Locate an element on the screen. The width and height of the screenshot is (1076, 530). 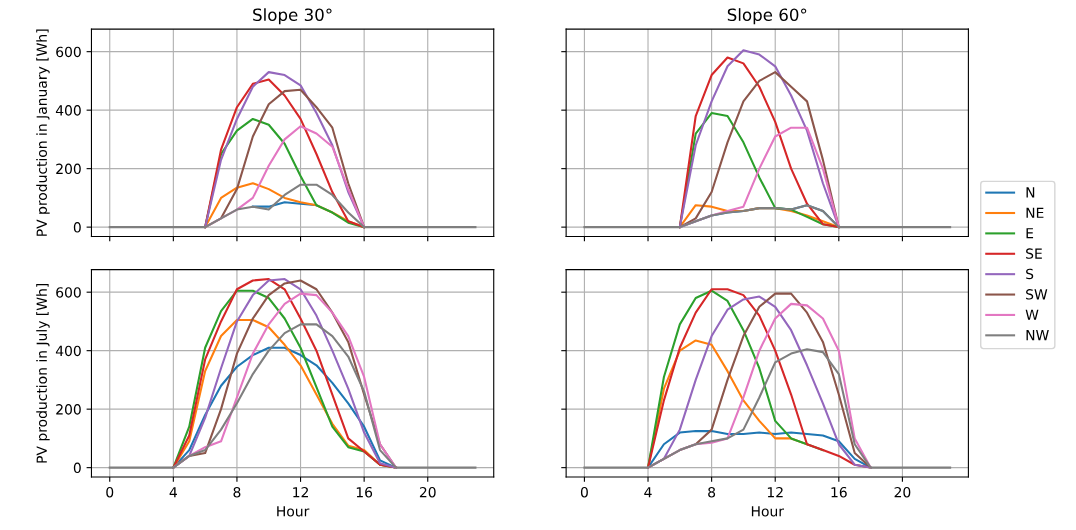
legend-label: W is located at coordinates (1032, 314).